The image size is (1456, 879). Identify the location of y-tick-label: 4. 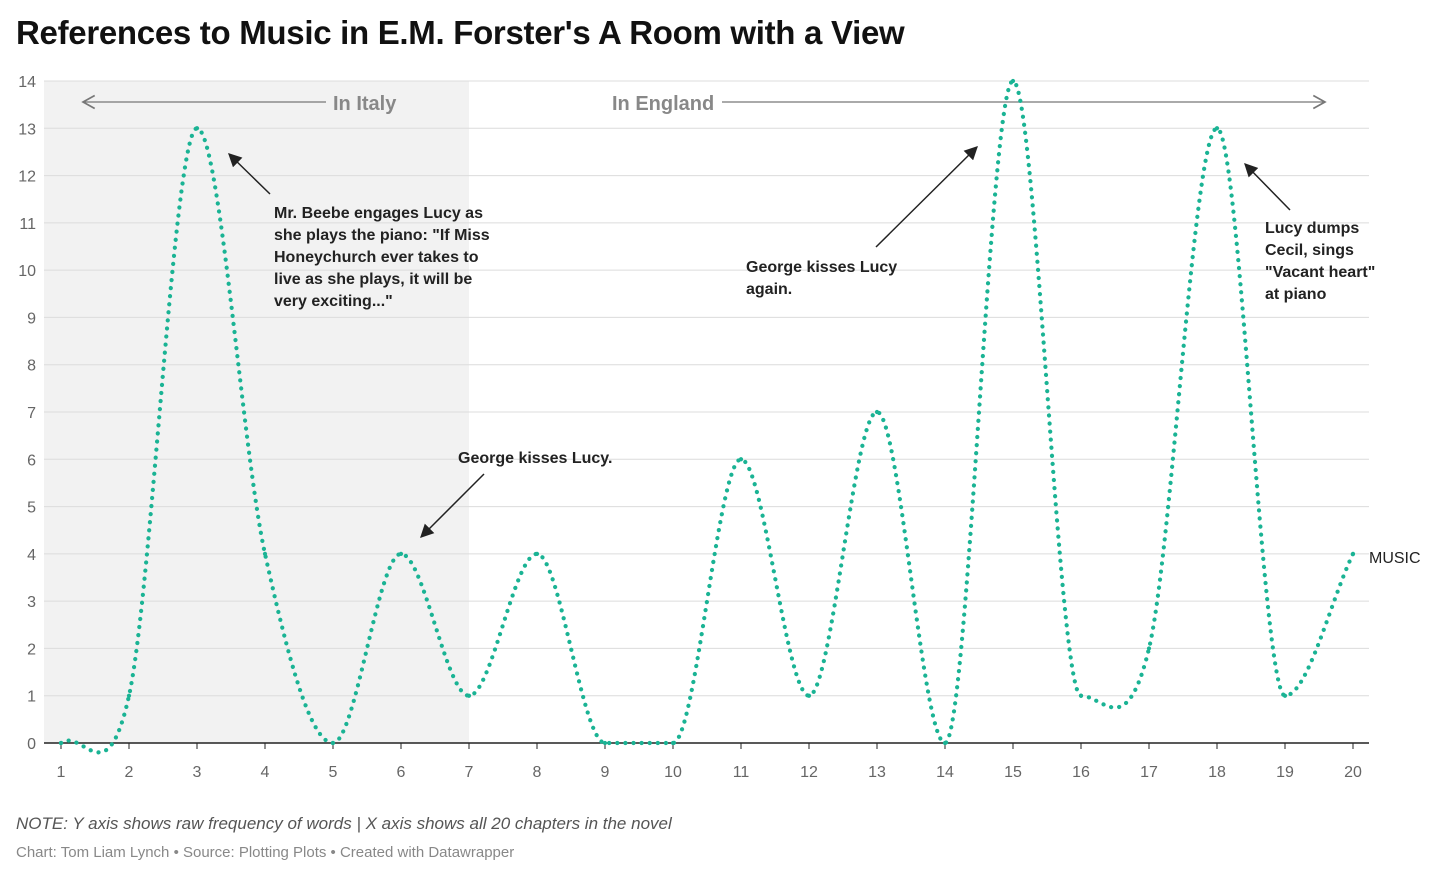
(31, 555).